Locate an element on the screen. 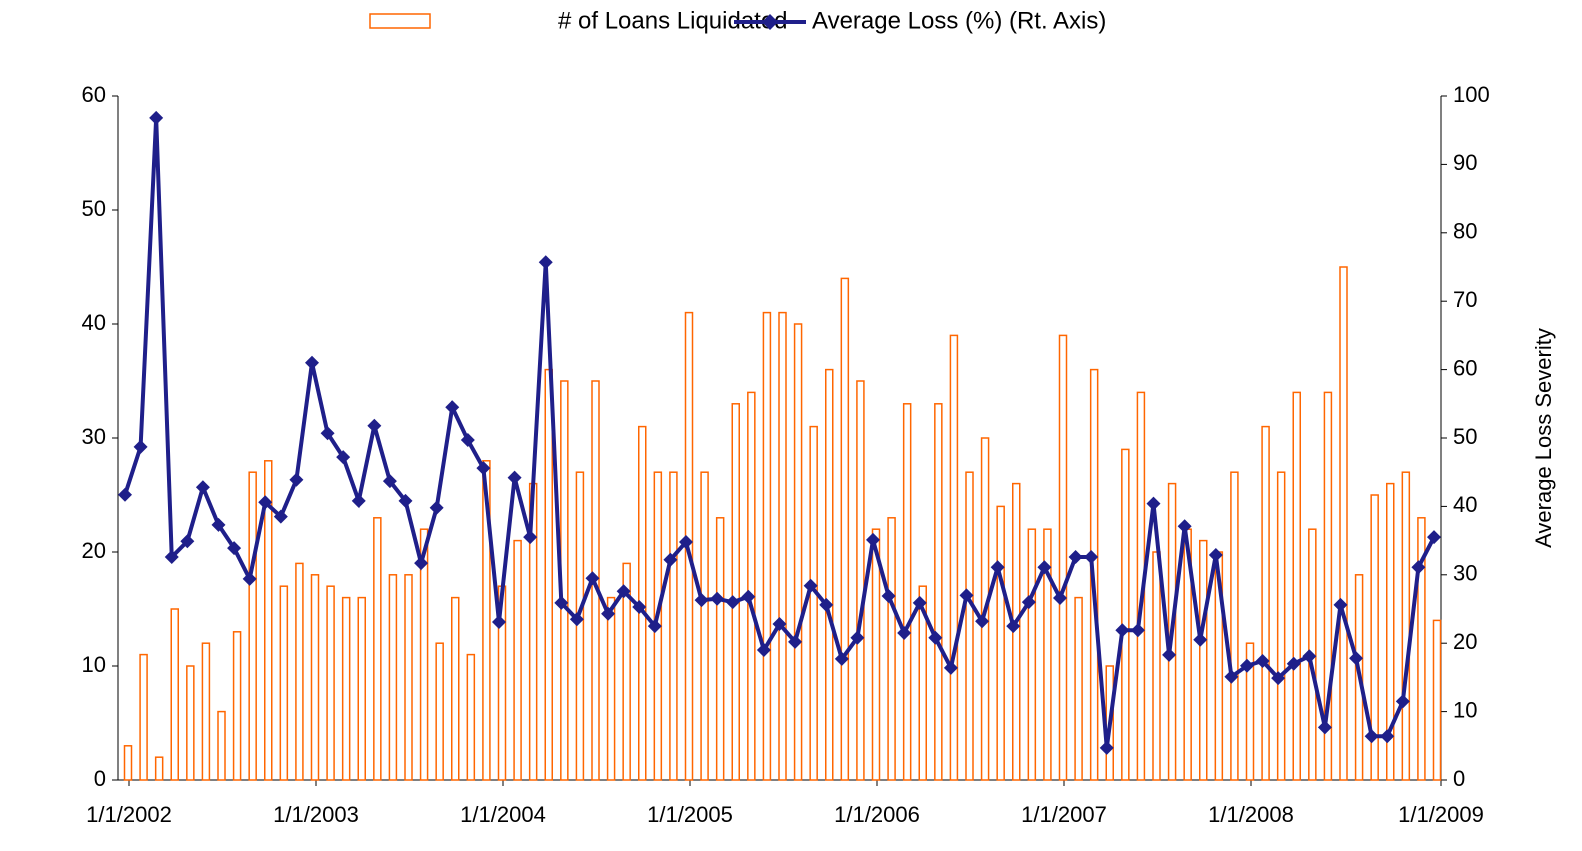 The width and height of the screenshot is (1582, 851). y-tick-label: 10 is located at coordinates (94, 664).